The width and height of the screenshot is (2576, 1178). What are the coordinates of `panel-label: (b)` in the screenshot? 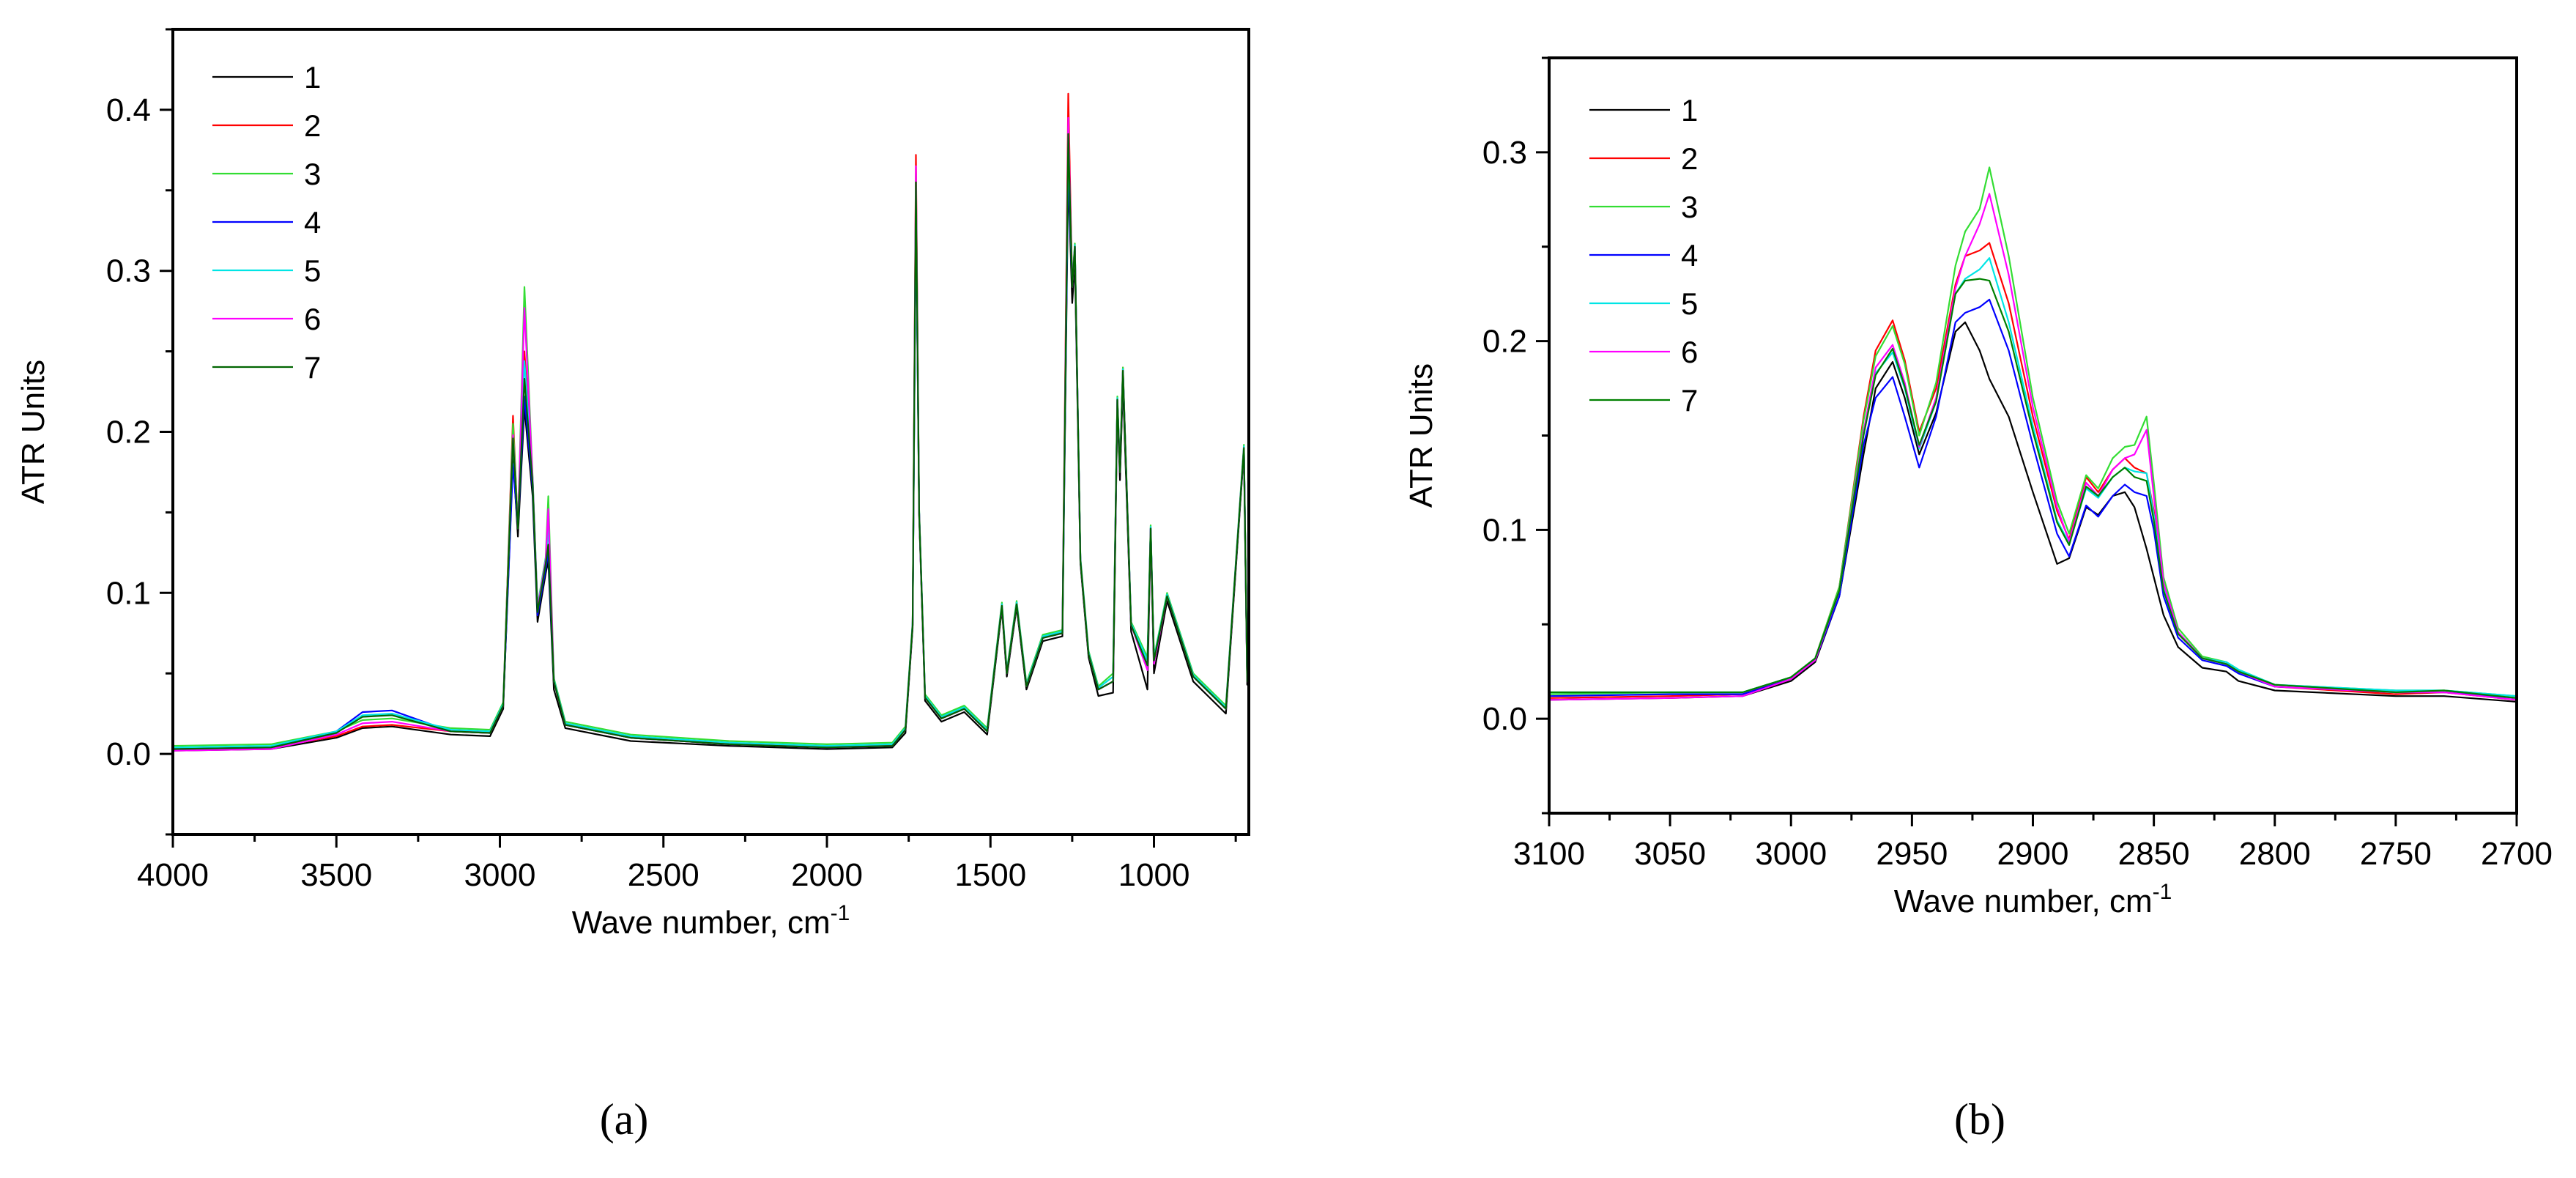 It's located at (1979, 1119).